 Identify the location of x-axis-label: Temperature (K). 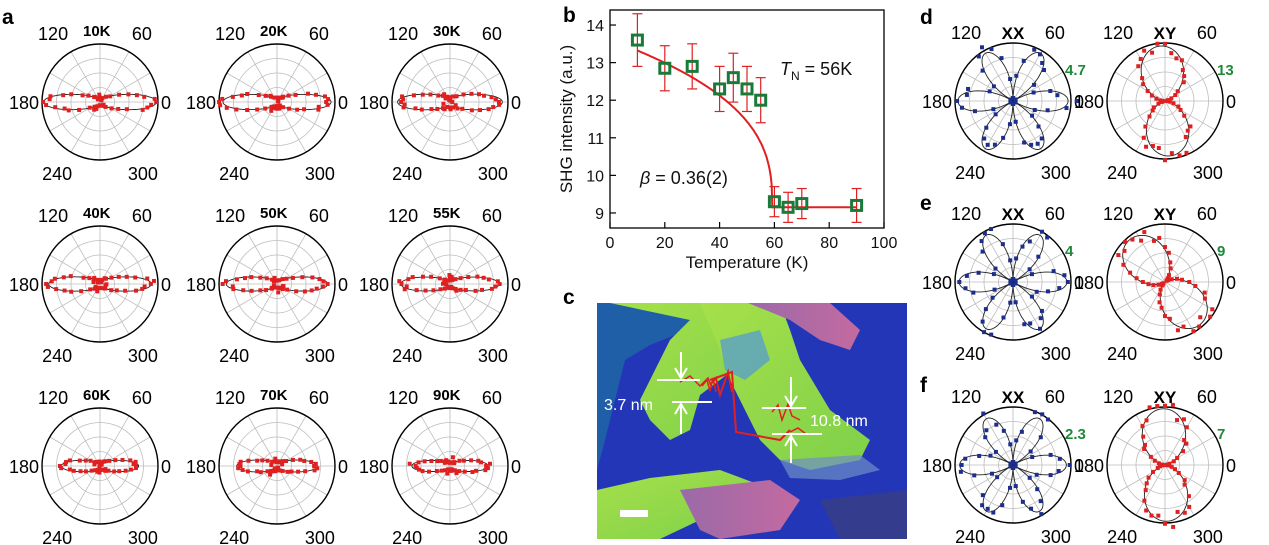
(747, 262).